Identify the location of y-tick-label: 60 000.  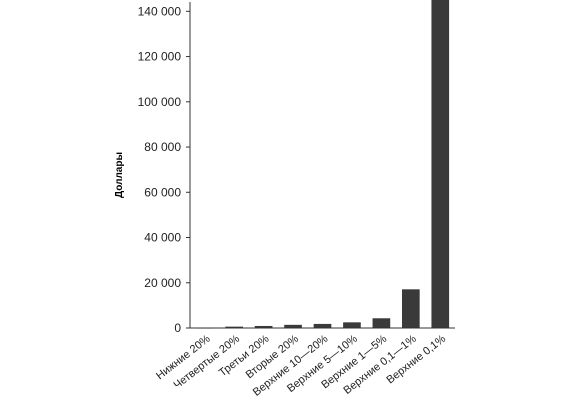
(162, 192).